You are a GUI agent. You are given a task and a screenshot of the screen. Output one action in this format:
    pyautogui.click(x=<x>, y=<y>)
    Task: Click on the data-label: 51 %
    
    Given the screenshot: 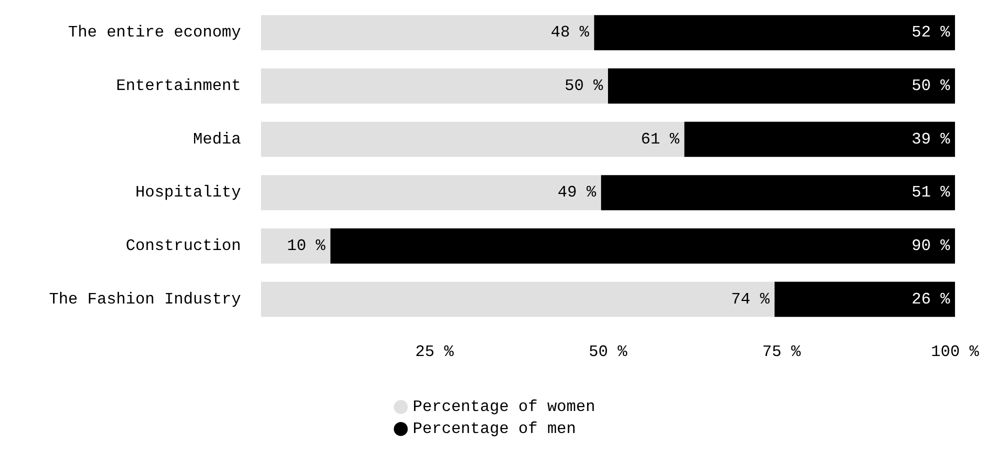 What is the action you would take?
    pyautogui.click(x=931, y=193)
    